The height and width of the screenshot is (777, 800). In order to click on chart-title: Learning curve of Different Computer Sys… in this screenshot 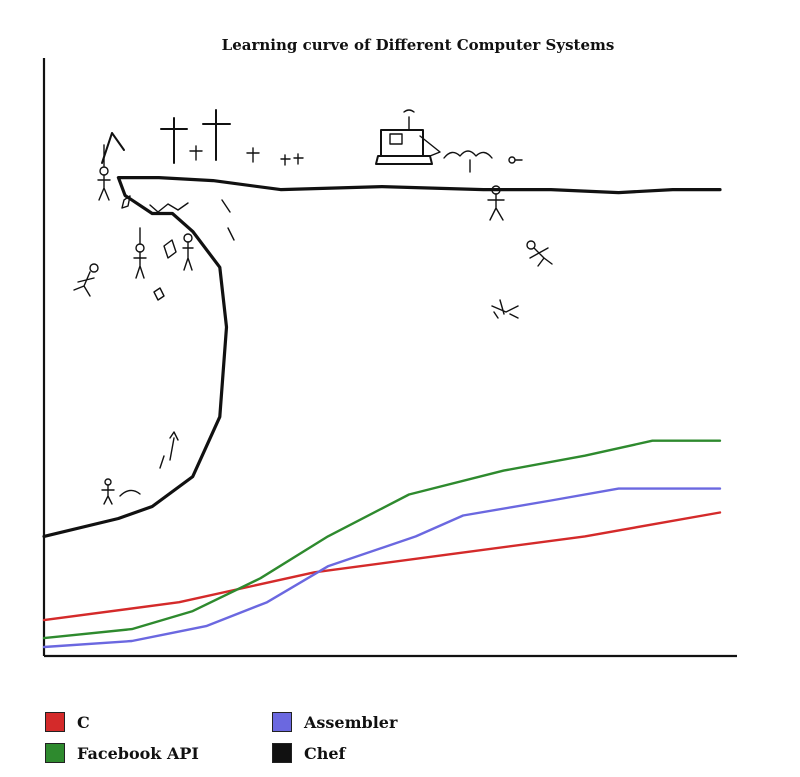, I will do `click(418, 45)`.